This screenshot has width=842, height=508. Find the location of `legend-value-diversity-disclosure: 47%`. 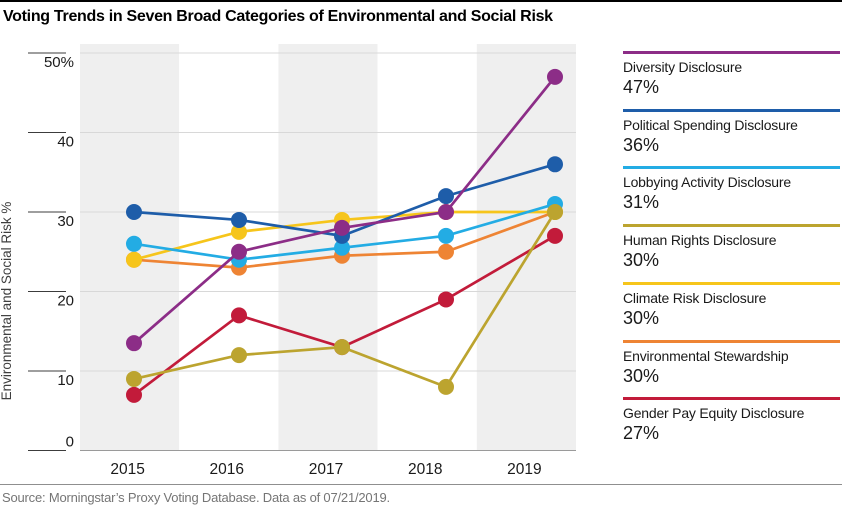

legend-value-diversity-disclosure: 47% is located at coordinates (641, 87).